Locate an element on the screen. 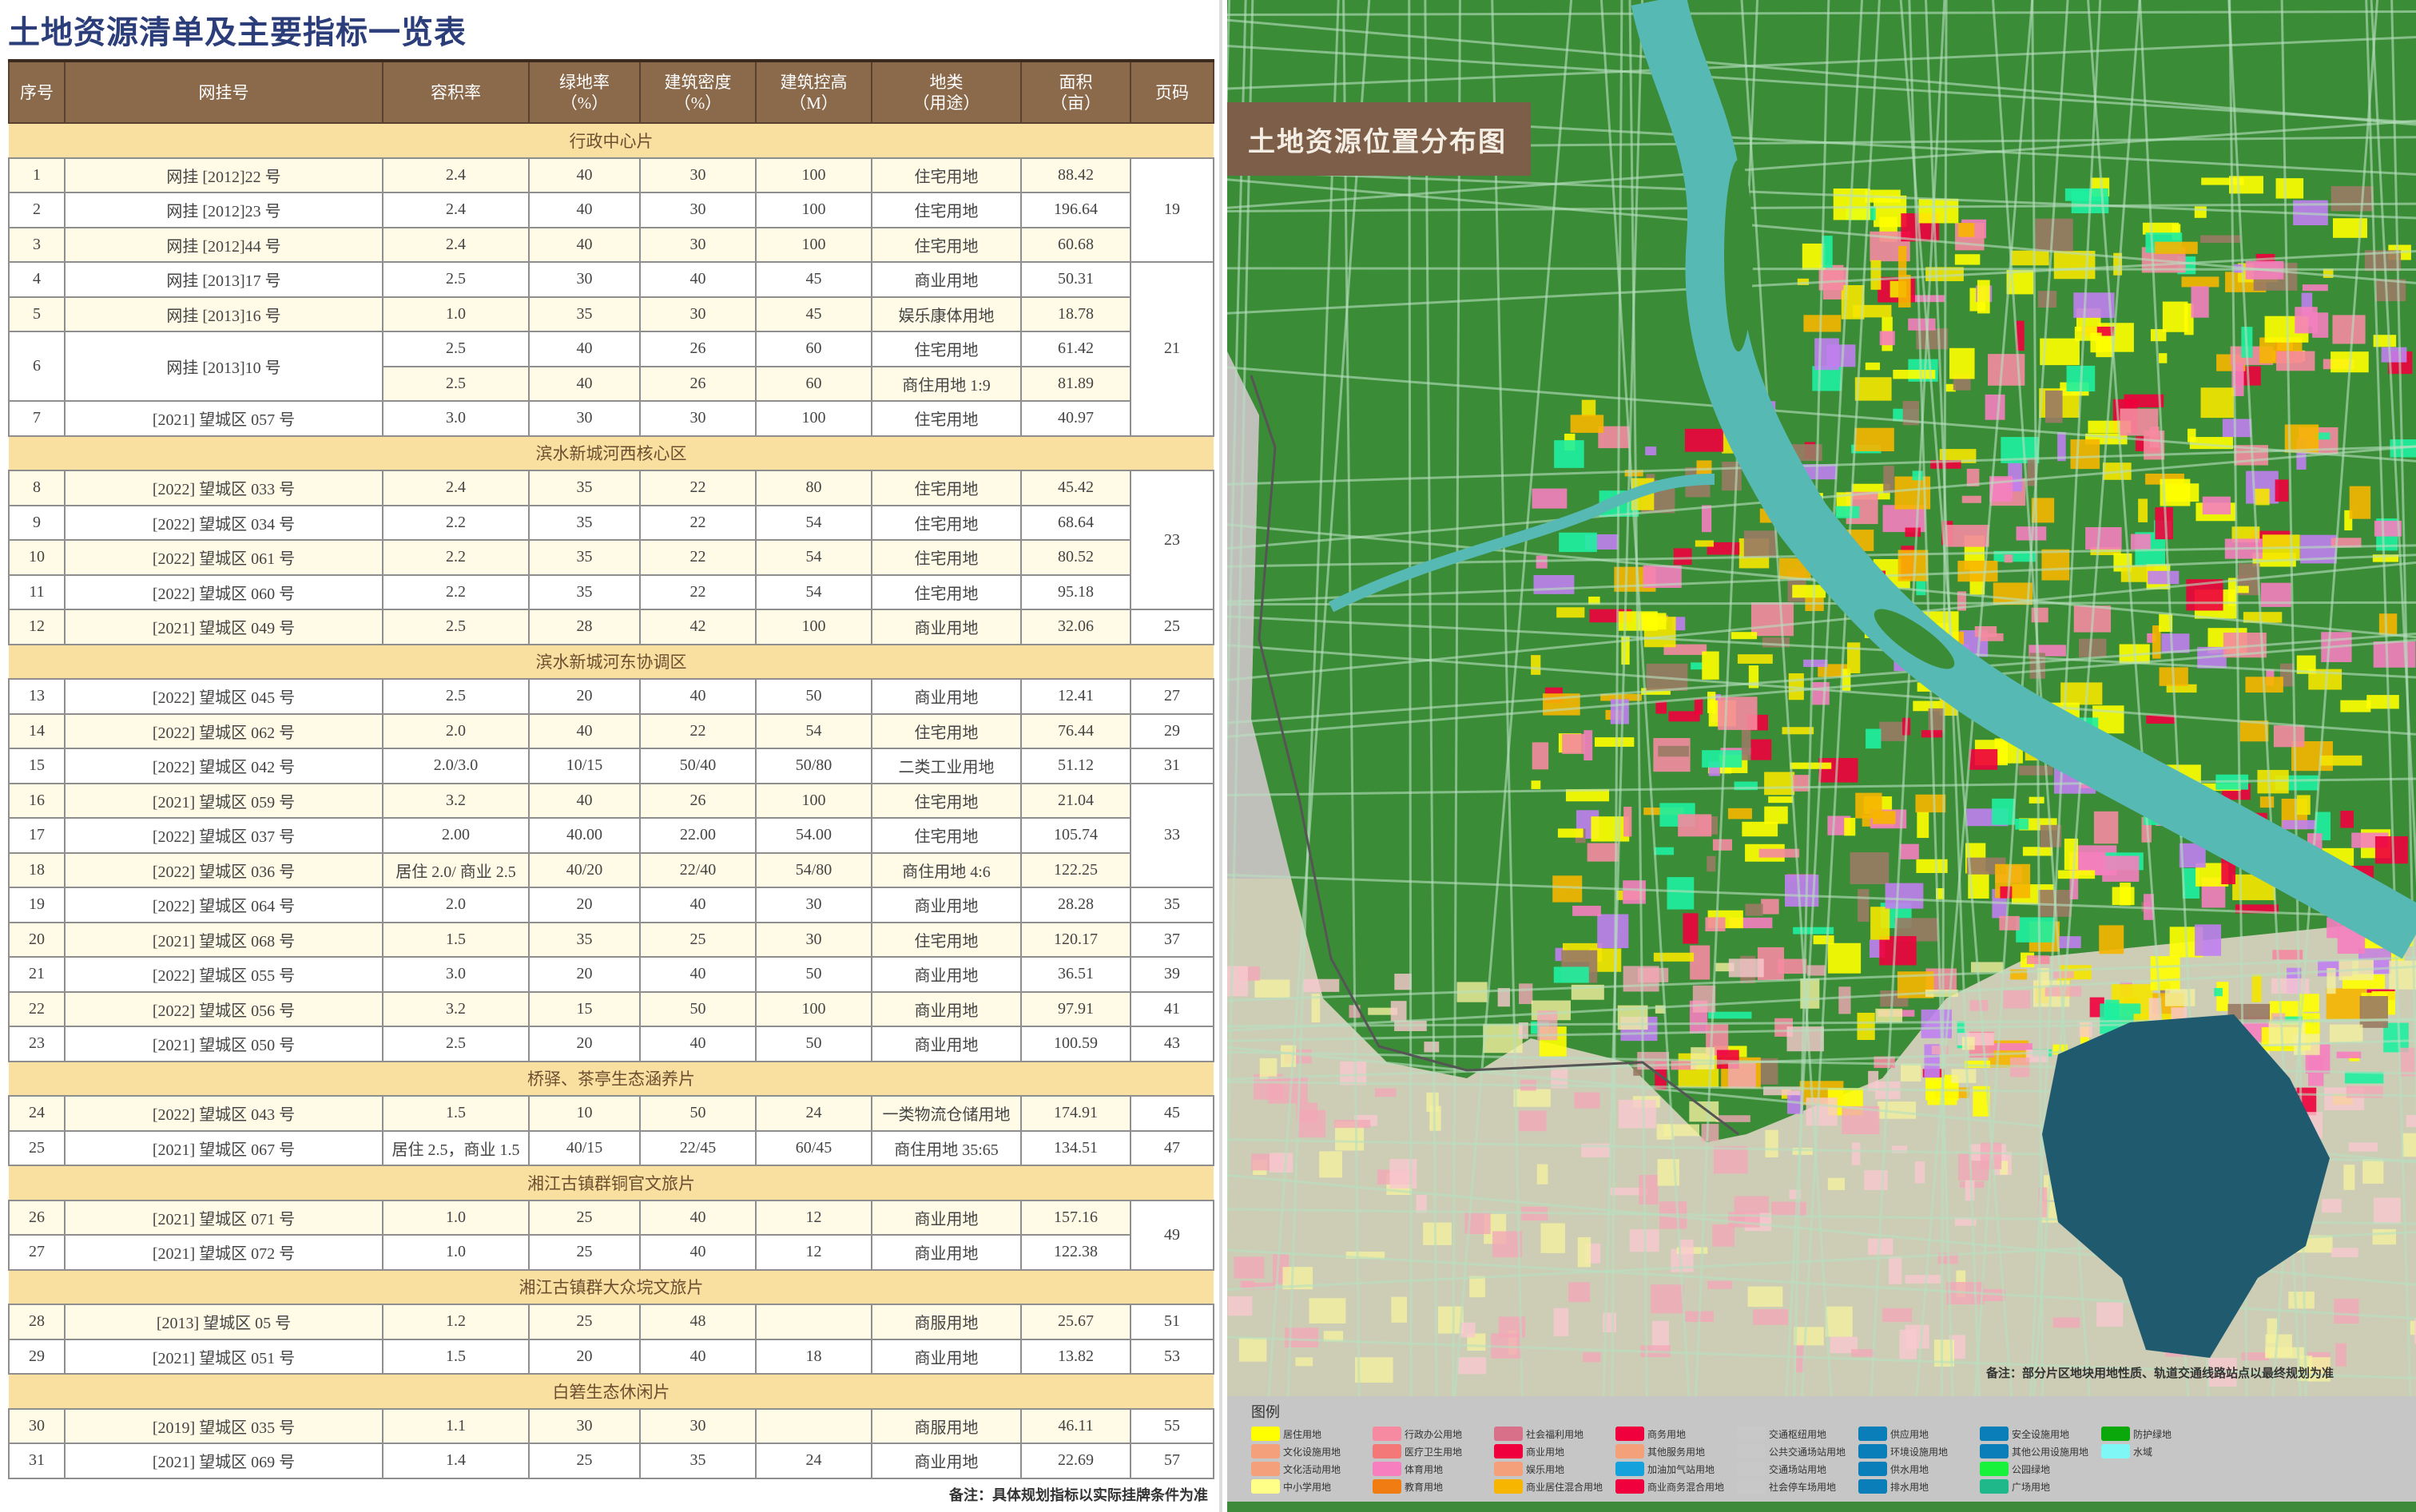  table-row: 2 网挂 [2012]23 号 2.4 40 30 100 住宅用地 196.64 is located at coordinates (611, 210).